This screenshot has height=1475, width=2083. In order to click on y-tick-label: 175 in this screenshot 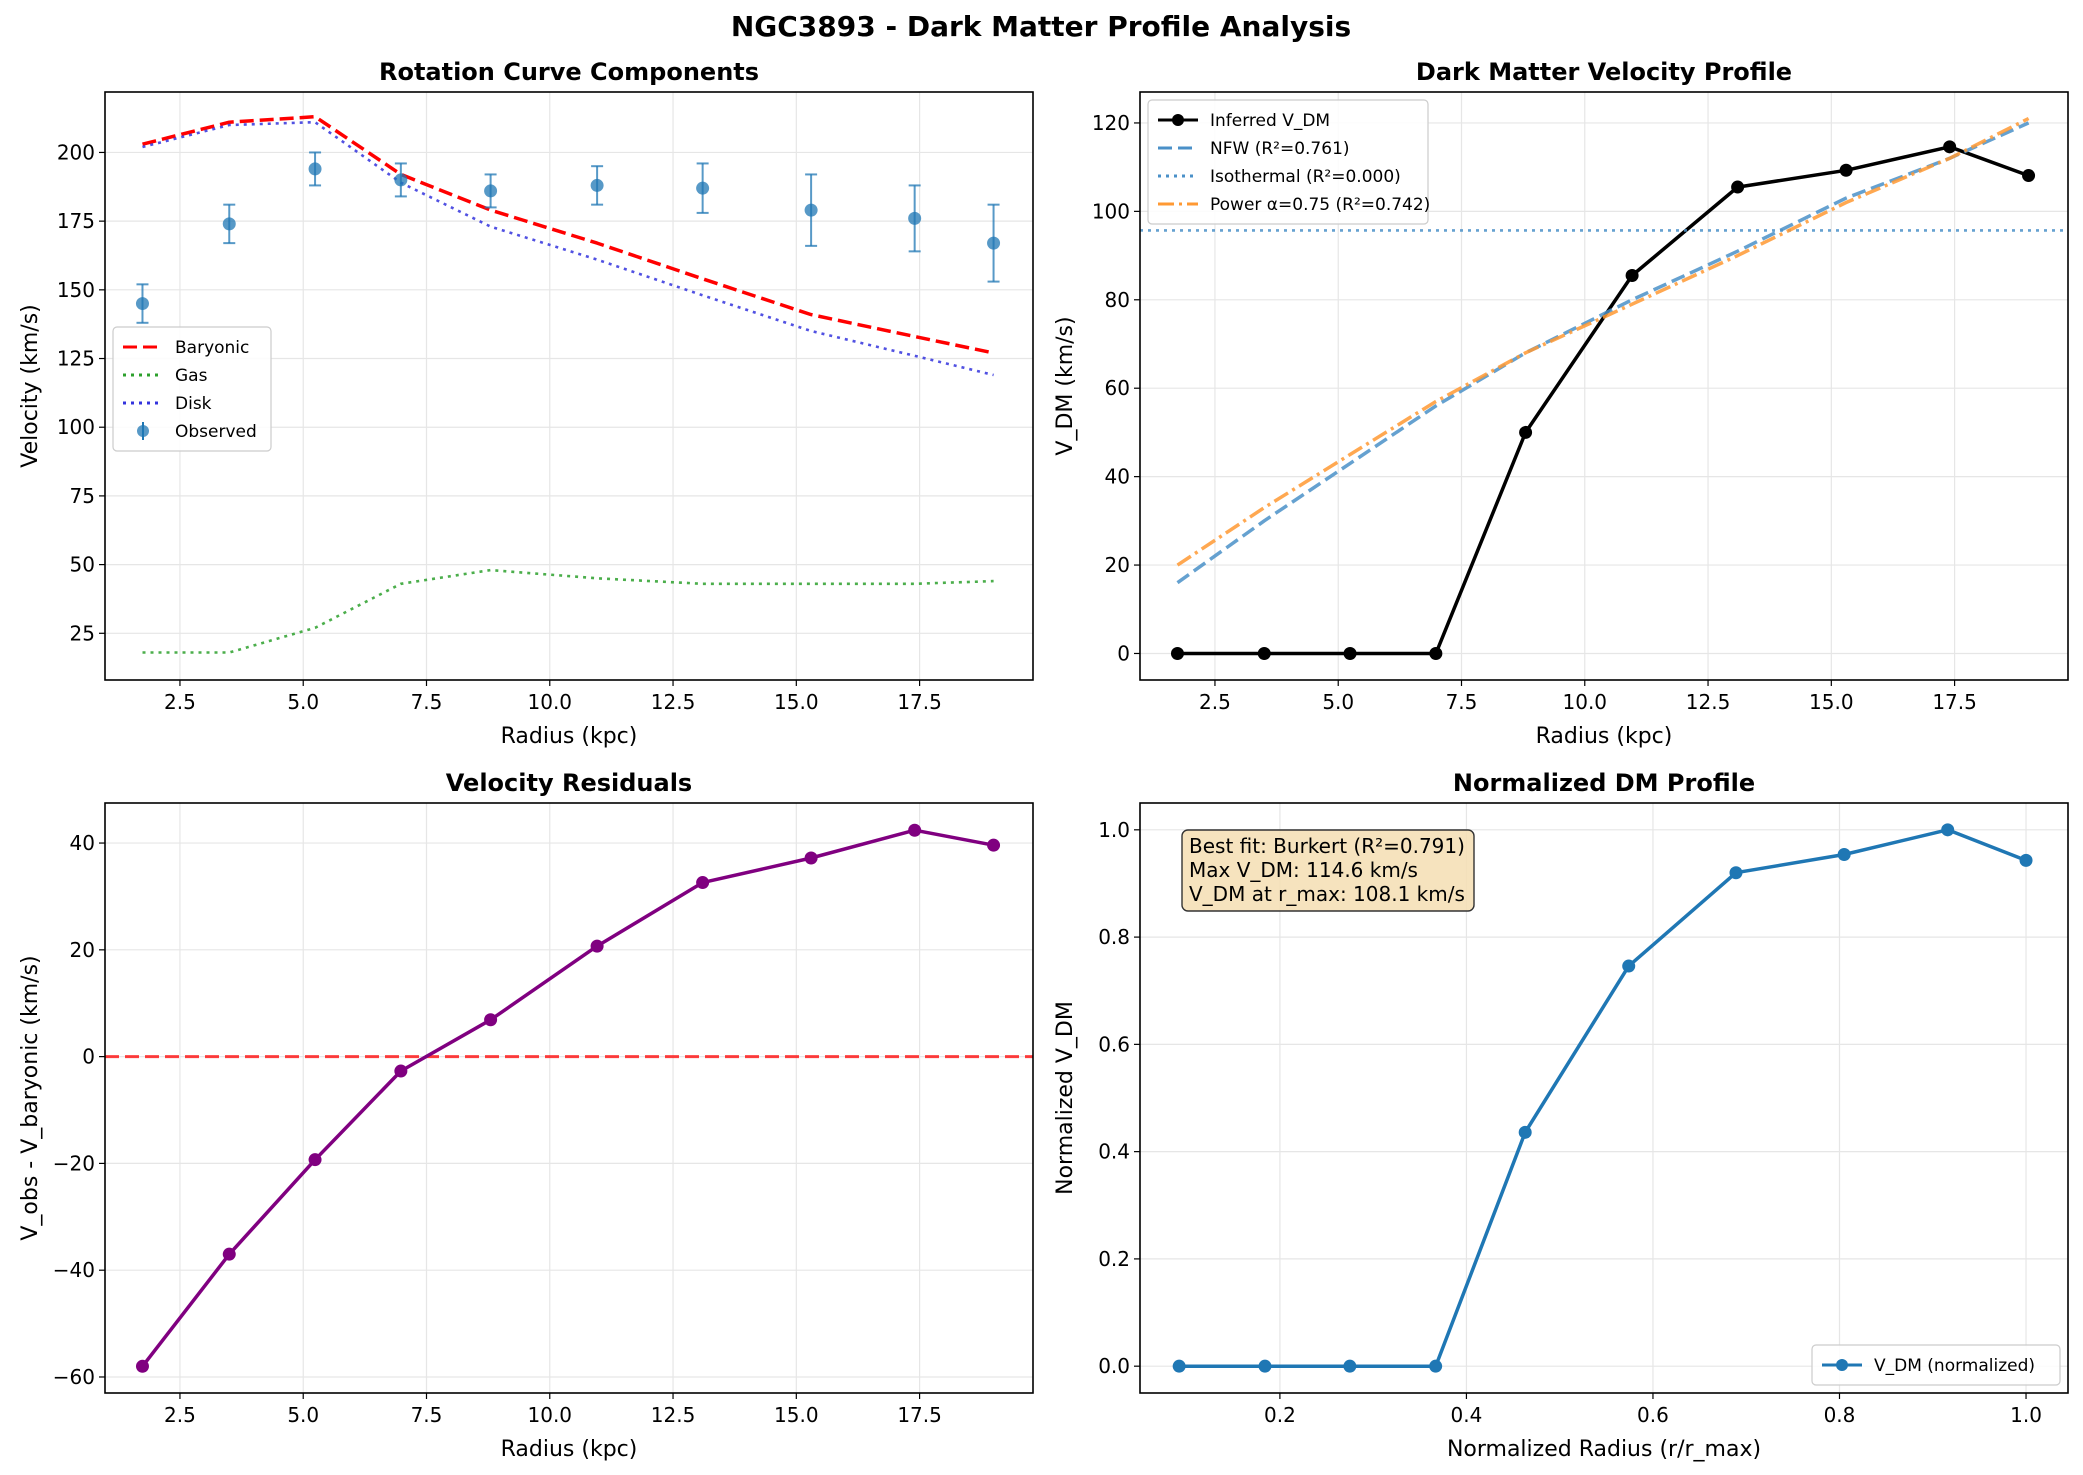, I will do `click(76, 221)`.